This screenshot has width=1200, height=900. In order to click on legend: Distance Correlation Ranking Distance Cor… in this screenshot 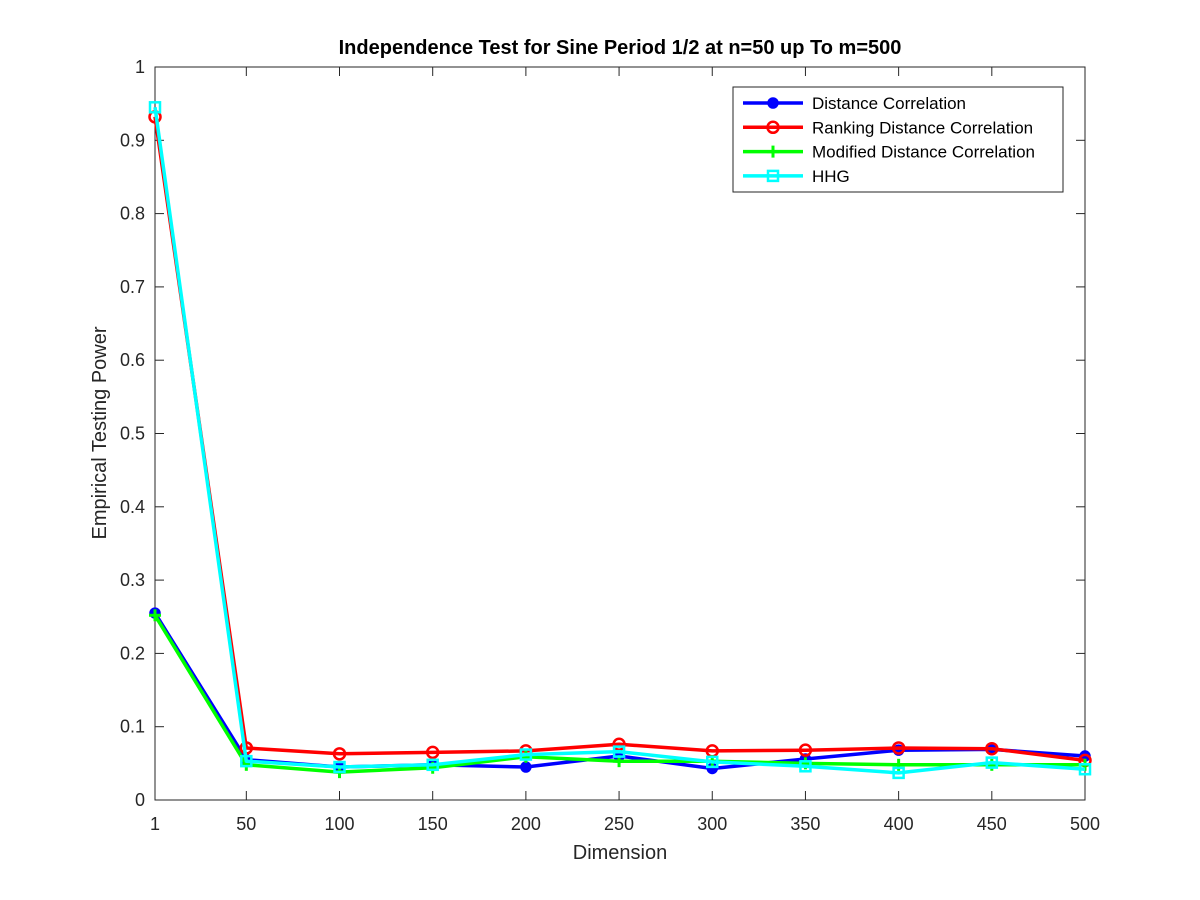, I will do `click(898, 139)`.